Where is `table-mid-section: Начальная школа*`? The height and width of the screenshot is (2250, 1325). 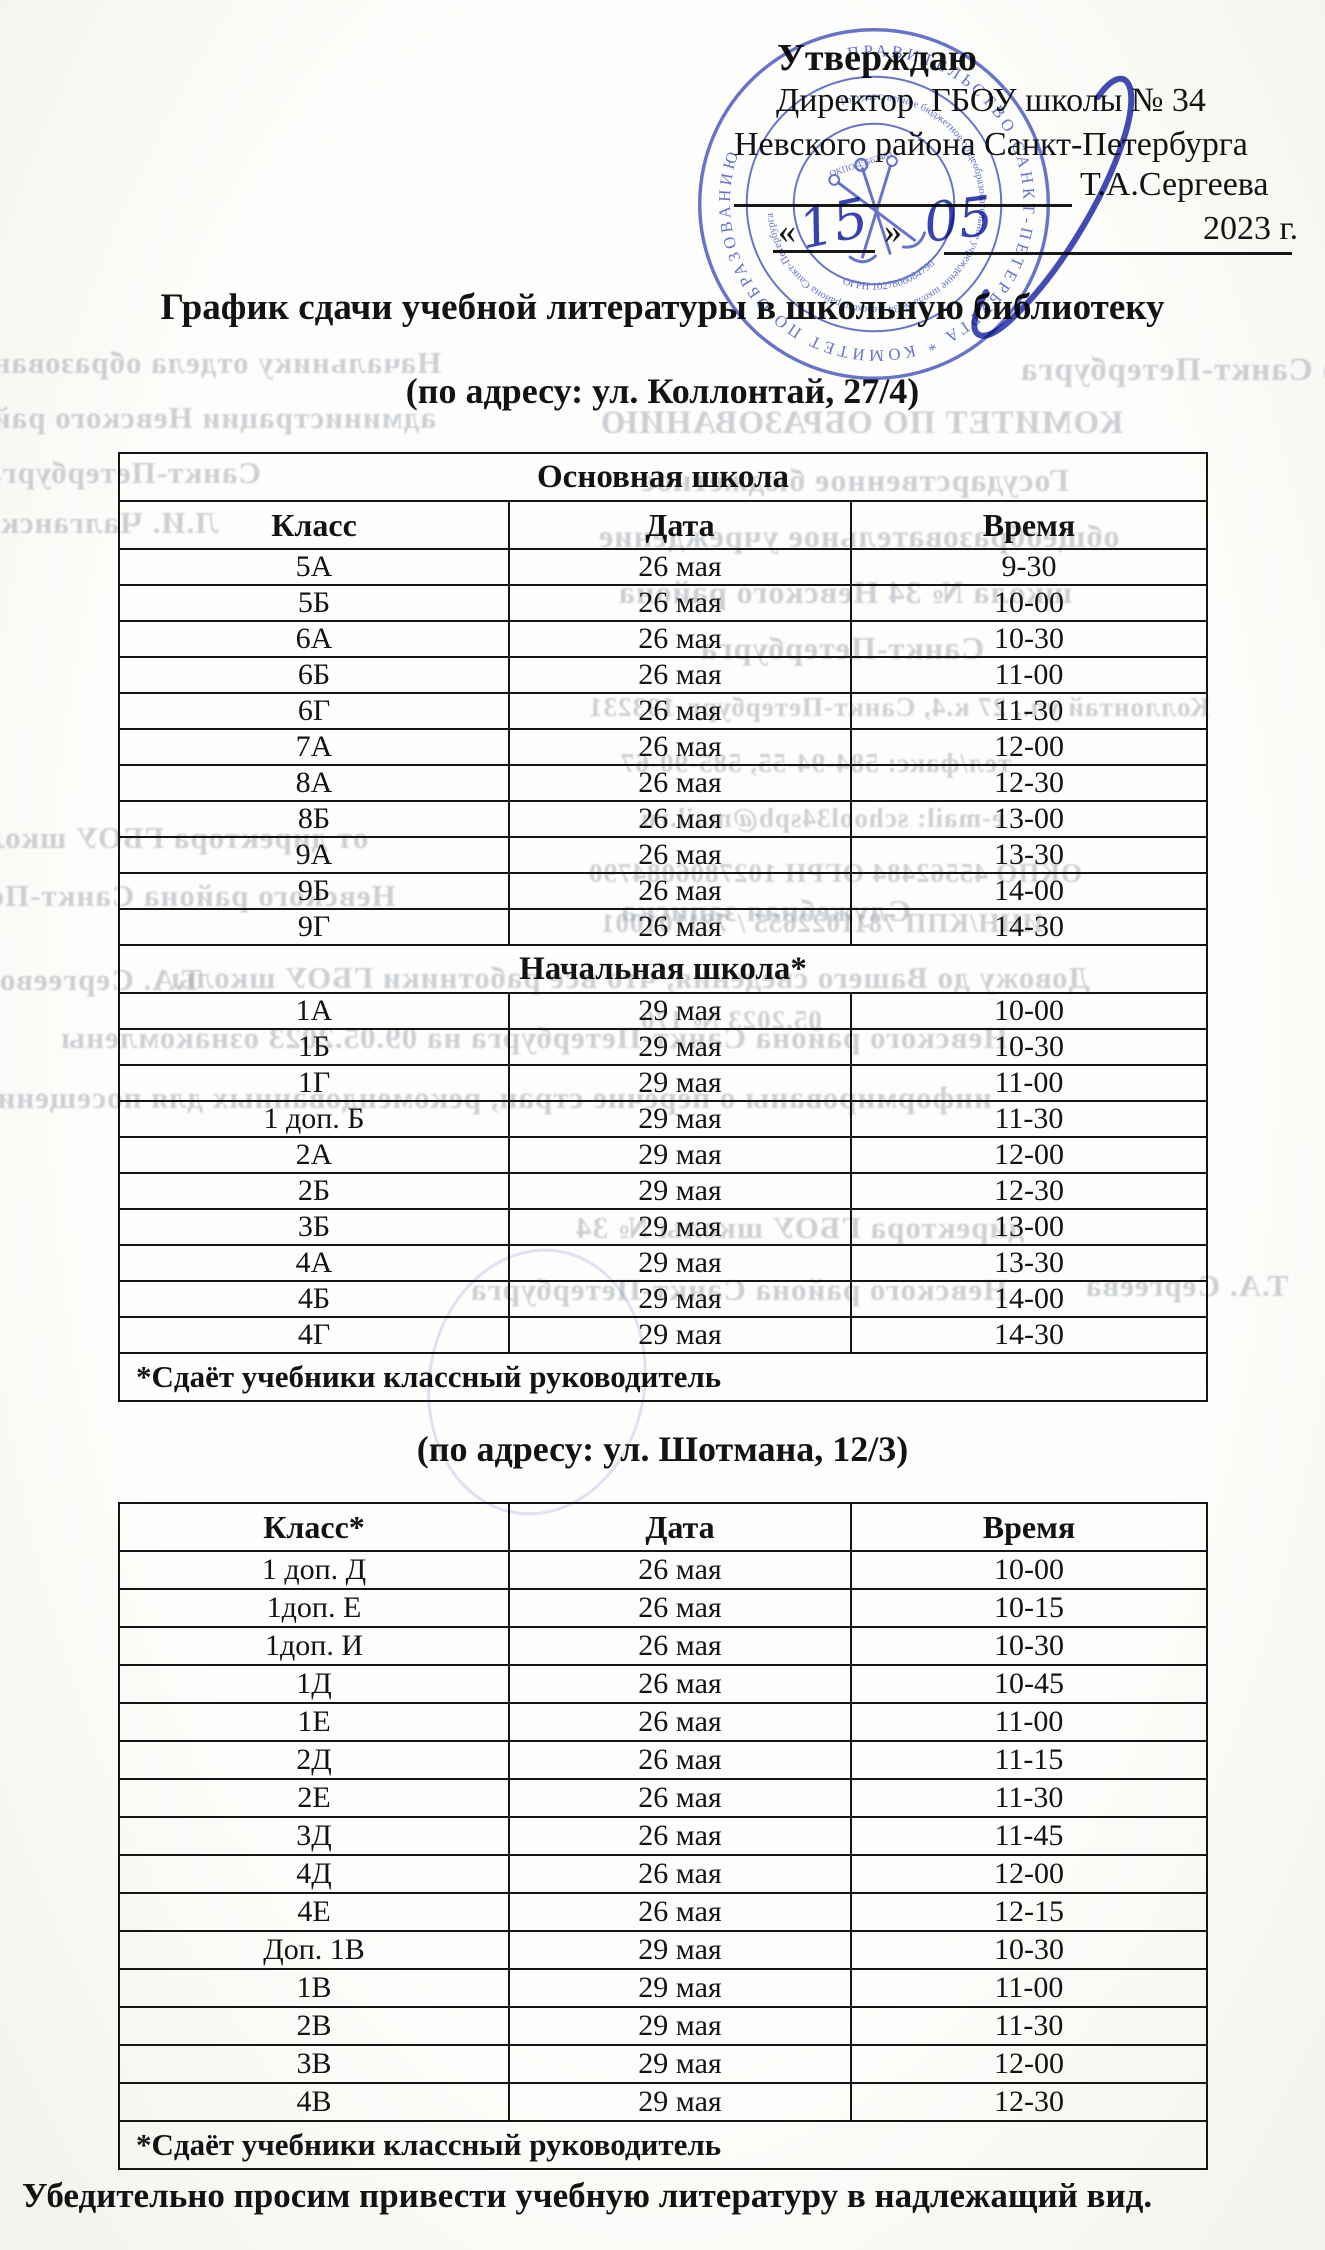 table-mid-section: Начальная школа* is located at coordinates (663, 969).